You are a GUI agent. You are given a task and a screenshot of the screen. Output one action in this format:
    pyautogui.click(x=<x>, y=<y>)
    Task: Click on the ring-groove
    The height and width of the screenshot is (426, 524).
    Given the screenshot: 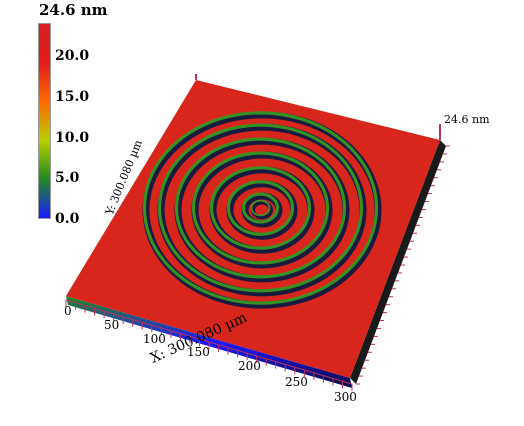 What is the action you would take?
    pyautogui.click(x=262, y=210)
    